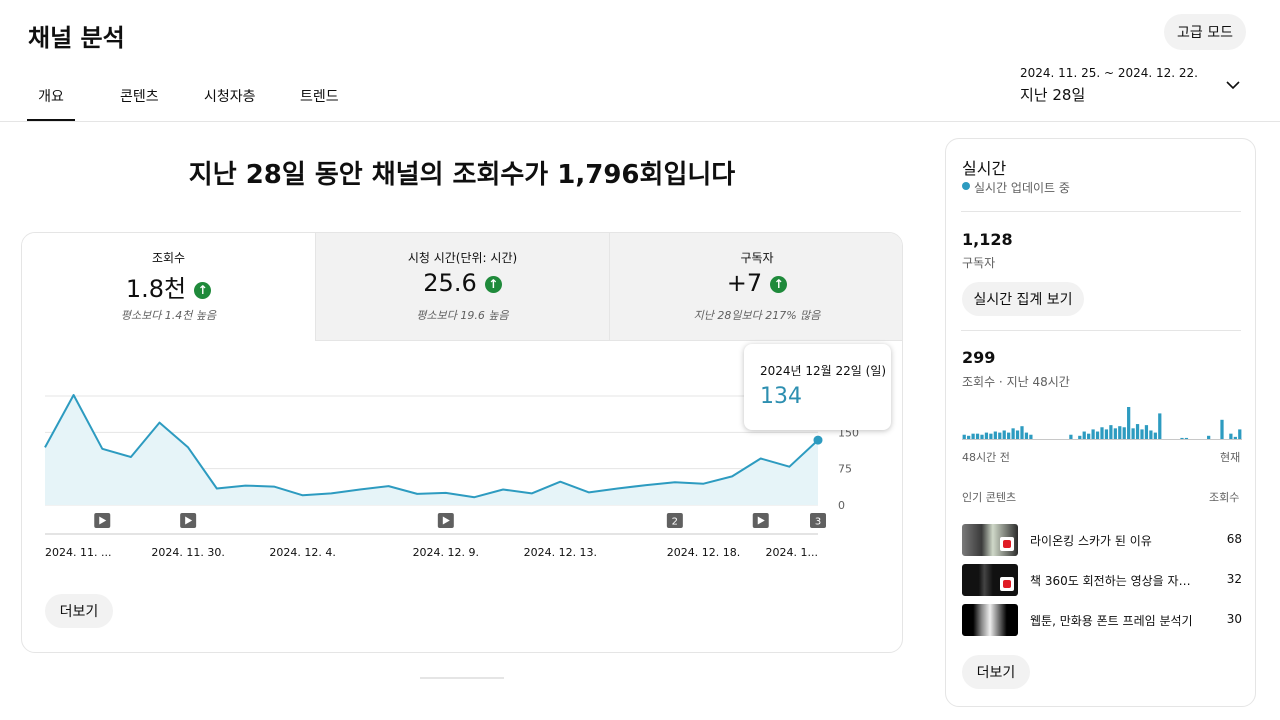  I want to click on metric-comparison: 지난 28일보다 217% 많음, so click(757, 315).